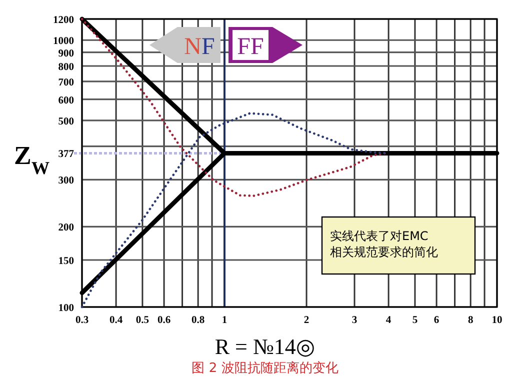  Describe the element at coordinates (355, 320) in the screenshot. I see `x-tick-label: 3` at that location.